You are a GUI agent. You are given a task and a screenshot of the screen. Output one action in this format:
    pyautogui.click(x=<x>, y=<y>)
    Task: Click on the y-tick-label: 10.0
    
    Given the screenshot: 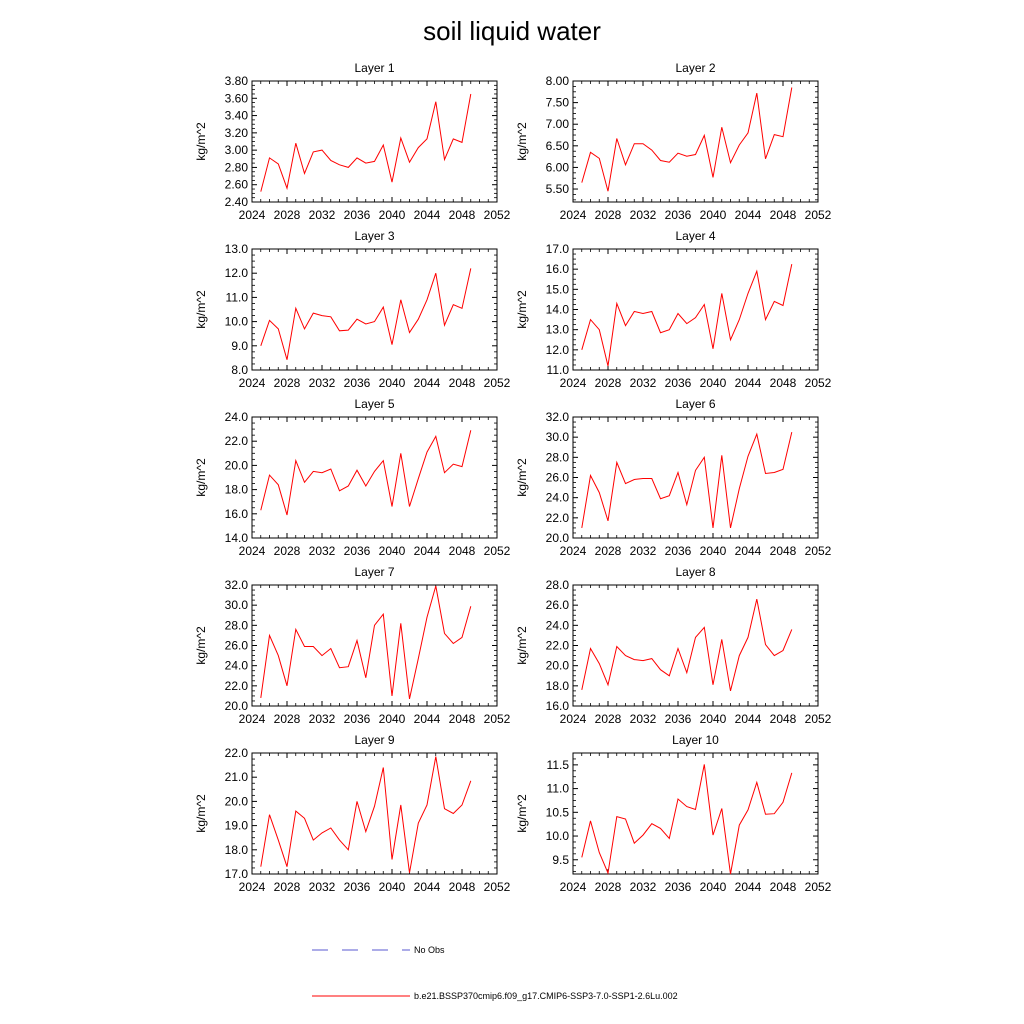 What is the action you would take?
    pyautogui.click(x=237, y=322)
    